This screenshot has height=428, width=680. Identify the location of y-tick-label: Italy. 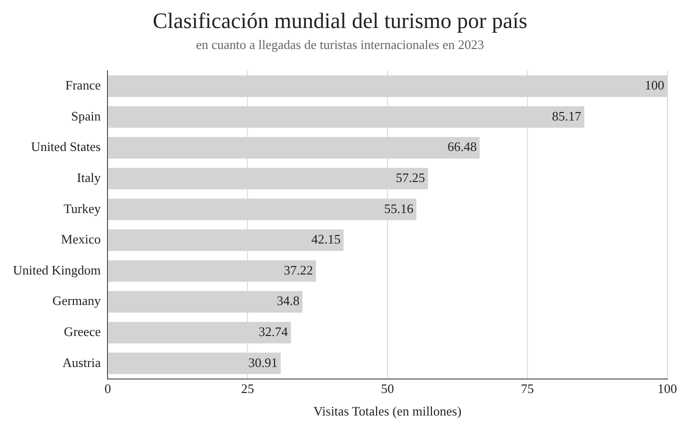
(89, 178).